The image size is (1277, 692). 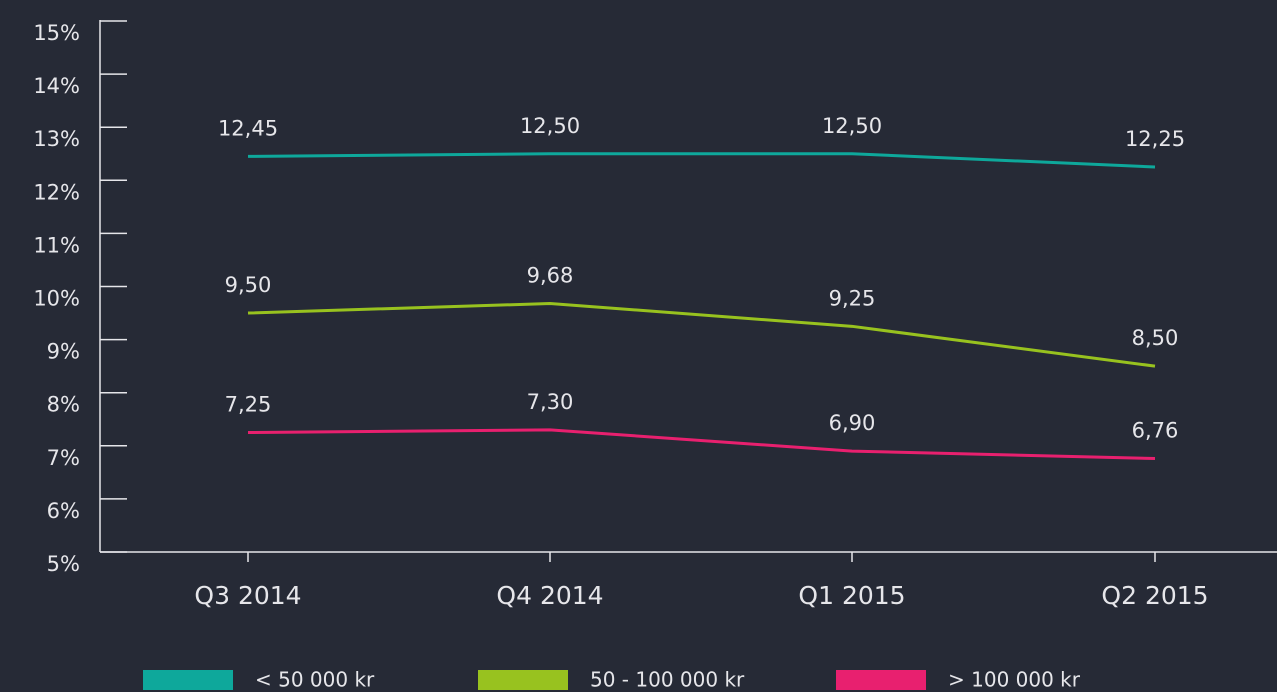 I want to click on data-label: 6,76, so click(x=1155, y=431).